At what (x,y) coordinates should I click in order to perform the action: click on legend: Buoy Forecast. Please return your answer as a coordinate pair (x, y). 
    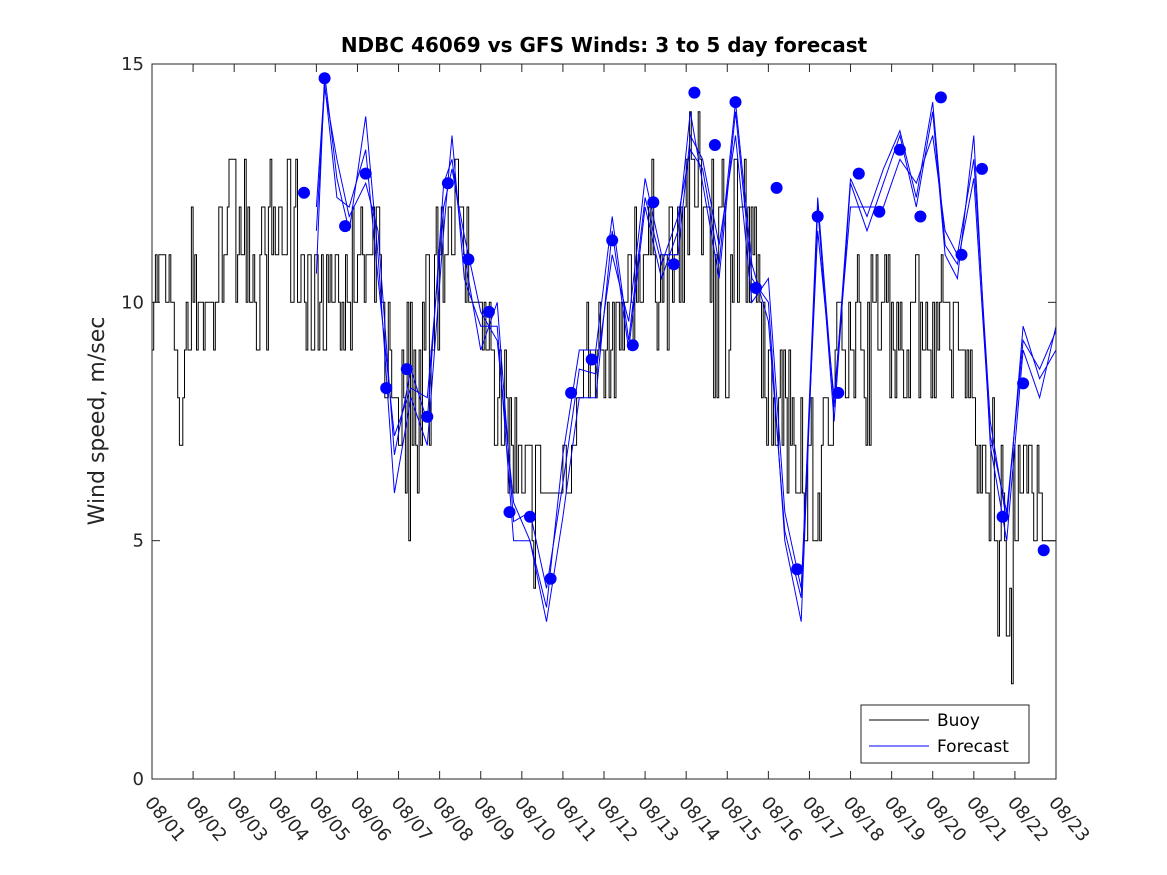
    Looking at the image, I should click on (945, 734).